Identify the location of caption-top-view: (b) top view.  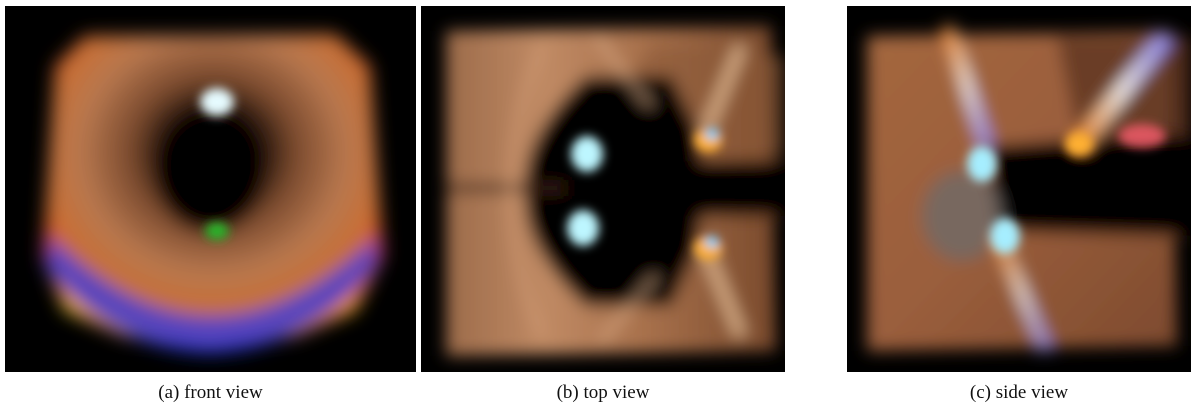
(603, 392).